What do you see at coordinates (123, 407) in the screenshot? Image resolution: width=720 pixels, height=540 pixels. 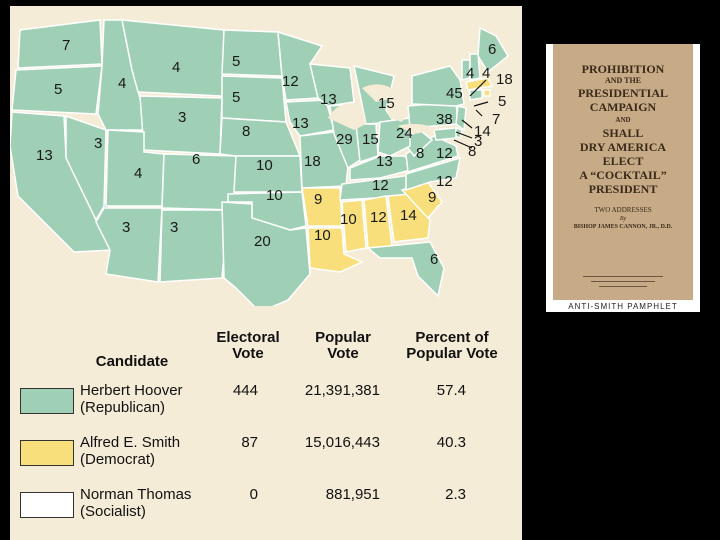 I see `candidate-party: (Republican)` at bounding box center [123, 407].